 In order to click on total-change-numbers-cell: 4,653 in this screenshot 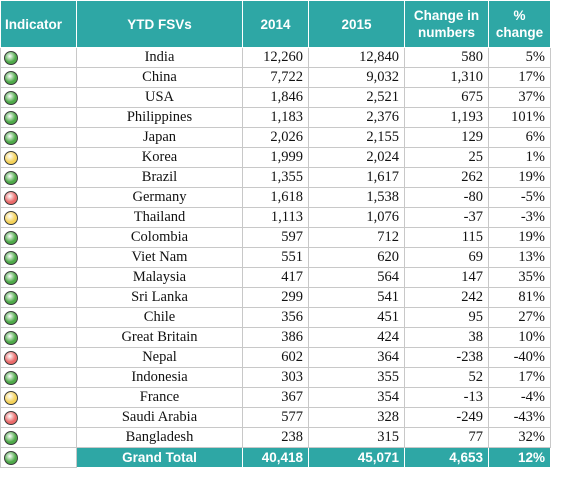, I will do `click(446, 457)`.